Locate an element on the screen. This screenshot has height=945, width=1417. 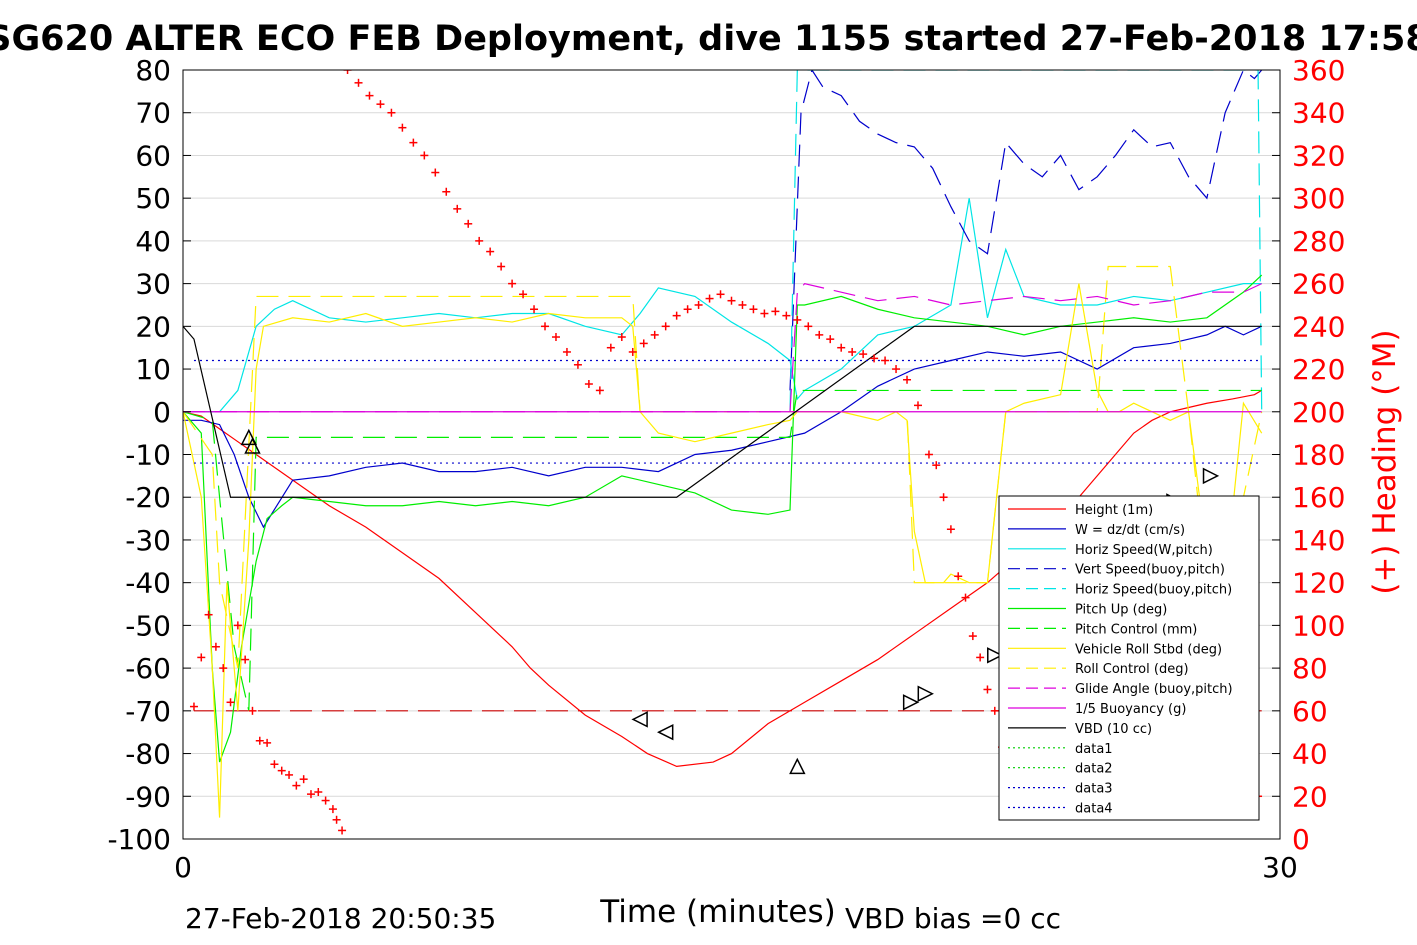
right-tick-label: 300 is located at coordinates (1318, 198).